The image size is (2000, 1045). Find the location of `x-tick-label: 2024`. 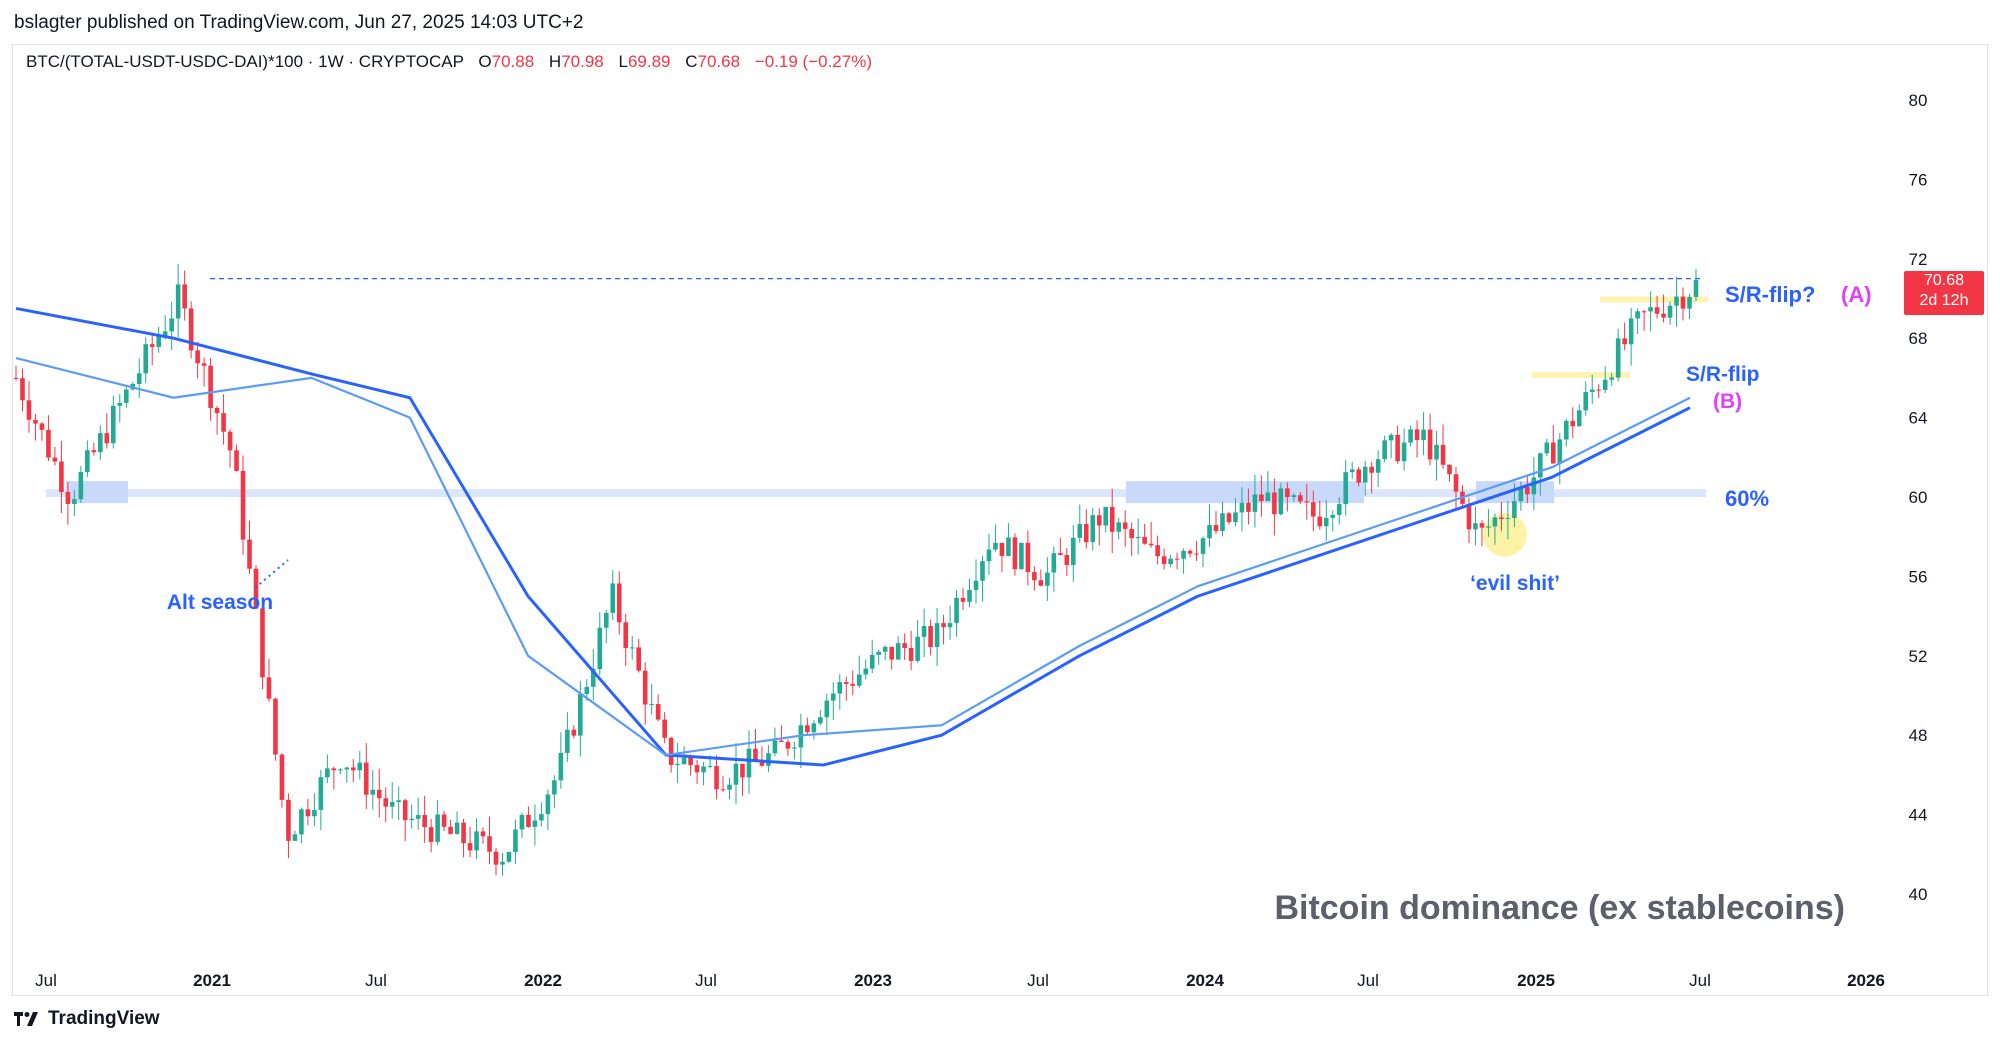

x-tick-label: 2024 is located at coordinates (1205, 980).